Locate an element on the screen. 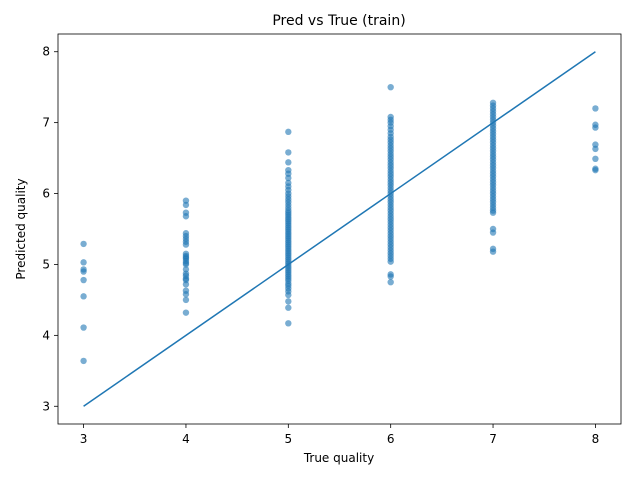  x-tick-label: 7 is located at coordinates (493, 439).